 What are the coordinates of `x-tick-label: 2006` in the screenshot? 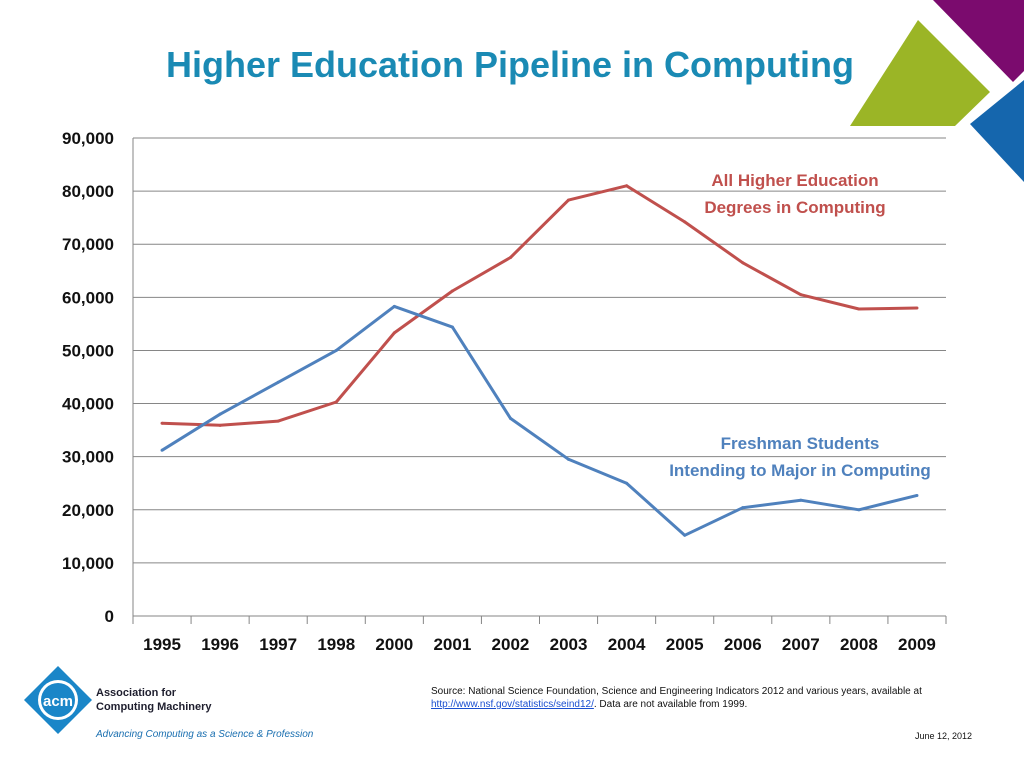 It's located at (743, 644).